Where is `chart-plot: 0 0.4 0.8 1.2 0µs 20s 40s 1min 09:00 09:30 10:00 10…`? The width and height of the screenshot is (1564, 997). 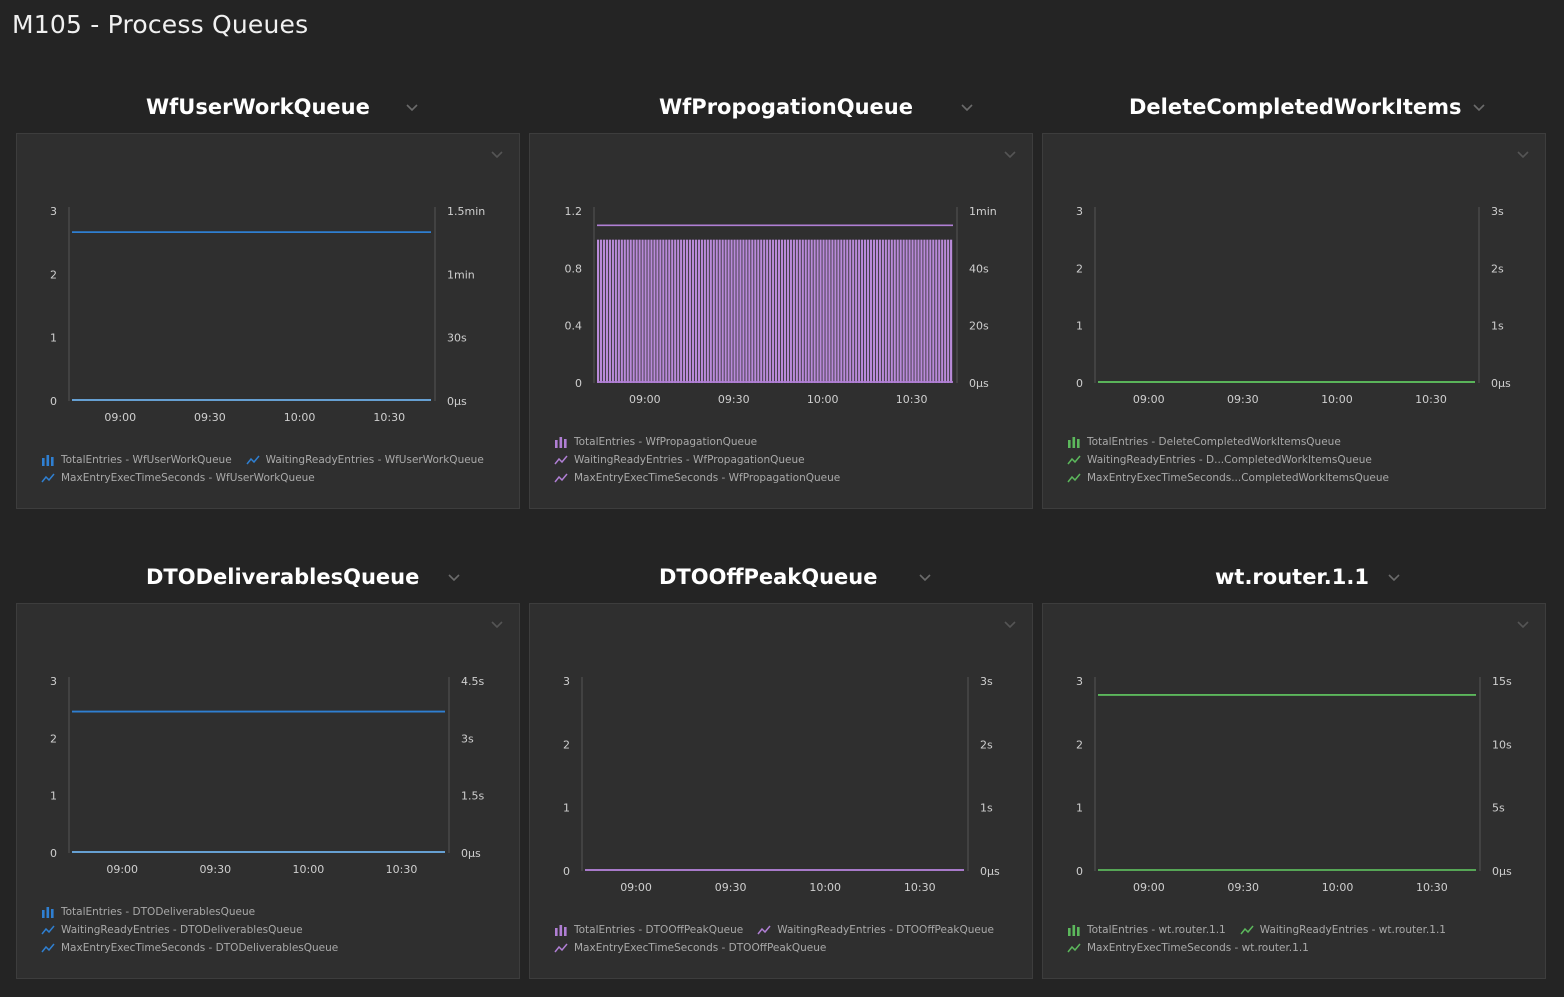
chart-plot: 0 0.4 0.8 1.2 0µs 20s 40s 1min 09:00 09:30 10:00 10… is located at coordinates (781, 279).